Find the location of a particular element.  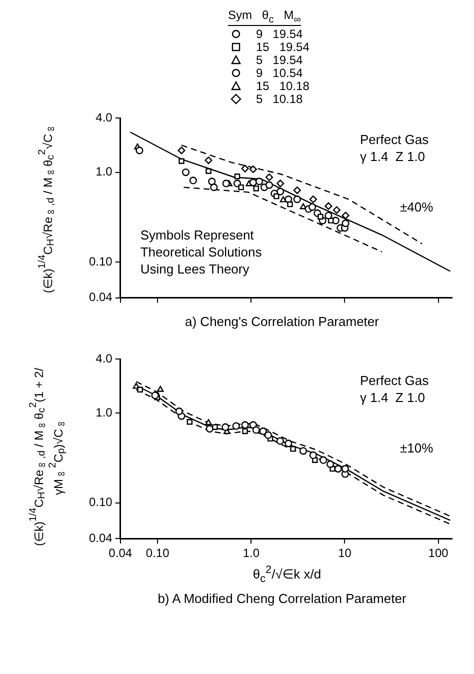

text: a) Cheng's Correlation Parameter is located at coordinates (282, 321).